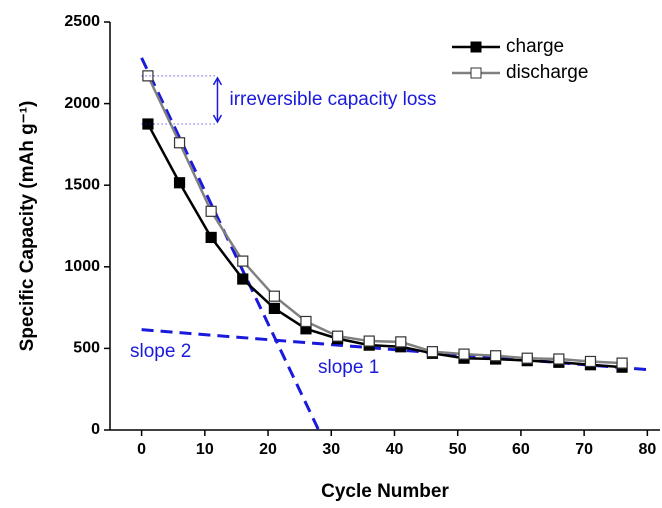 This screenshot has height=508, width=662. Describe the element at coordinates (268, 449) in the screenshot. I see `x-tick-label: 20` at that location.